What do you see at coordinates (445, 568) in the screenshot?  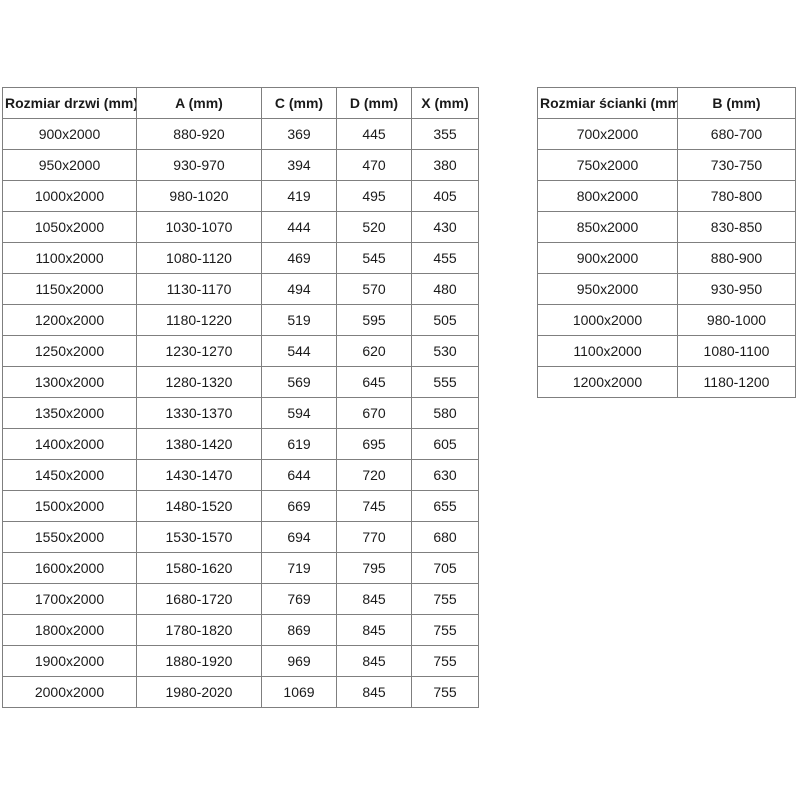 I see `cell: 705` at bounding box center [445, 568].